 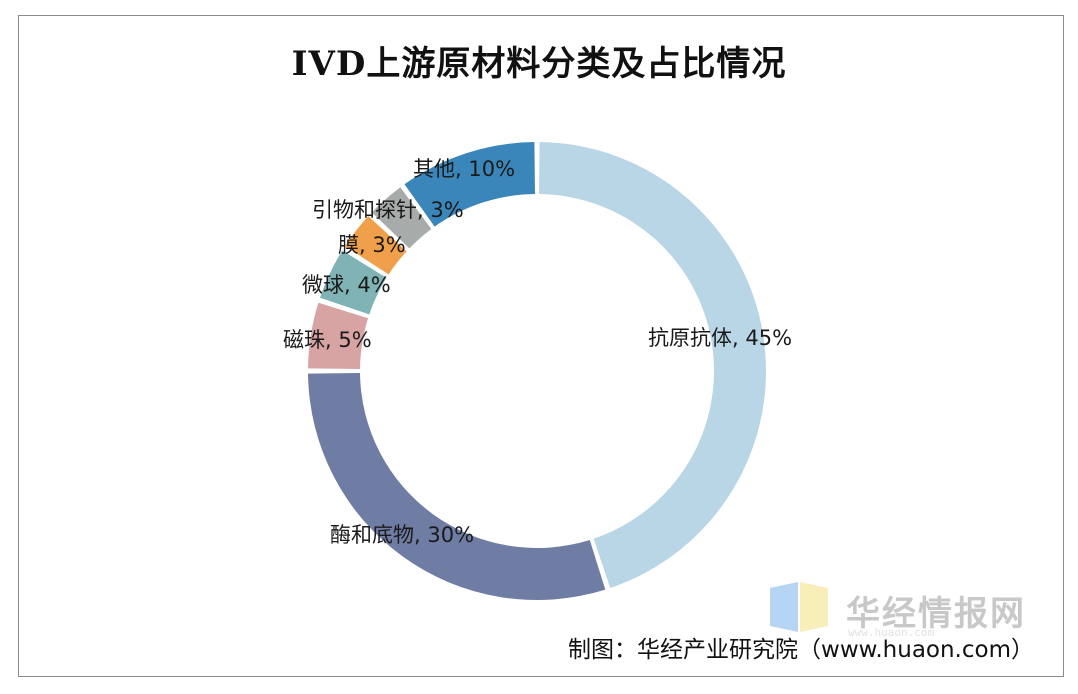 What do you see at coordinates (372, 245) in the screenshot?
I see `slice-label-5: 膜, 3%` at bounding box center [372, 245].